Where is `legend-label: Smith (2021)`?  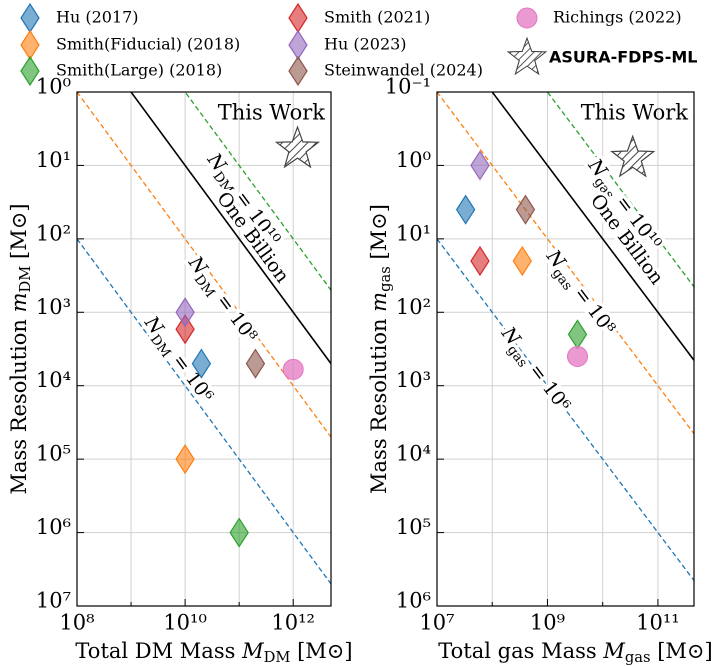 legend-label: Smith (2021) is located at coordinates (377, 17).